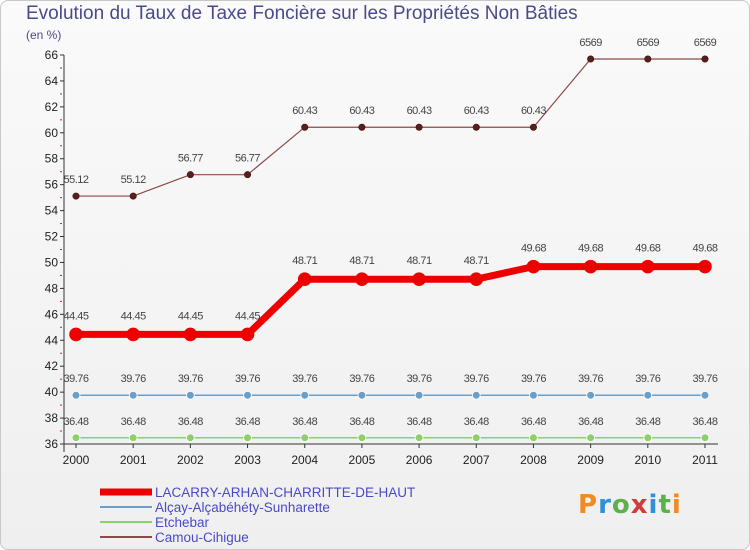 The height and width of the screenshot is (550, 750). What do you see at coordinates (52, 418) in the screenshot?
I see `y-tick-label: 38` at bounding box center [52, 418].